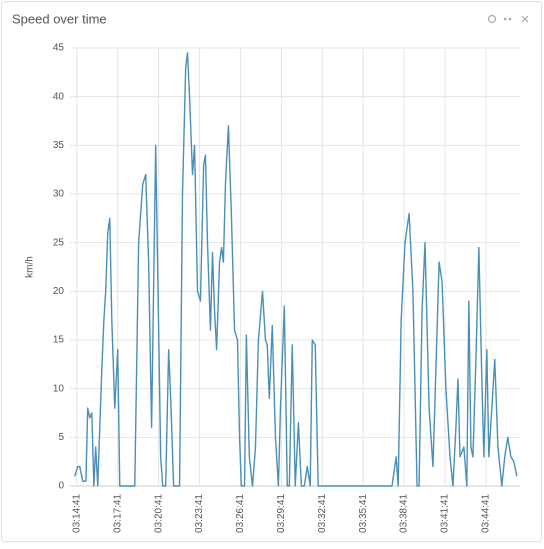  What do you see at coordinates (59, 48) in the screenshot?
I see `y-tick-label: 45` at bounding box center [59, 48].